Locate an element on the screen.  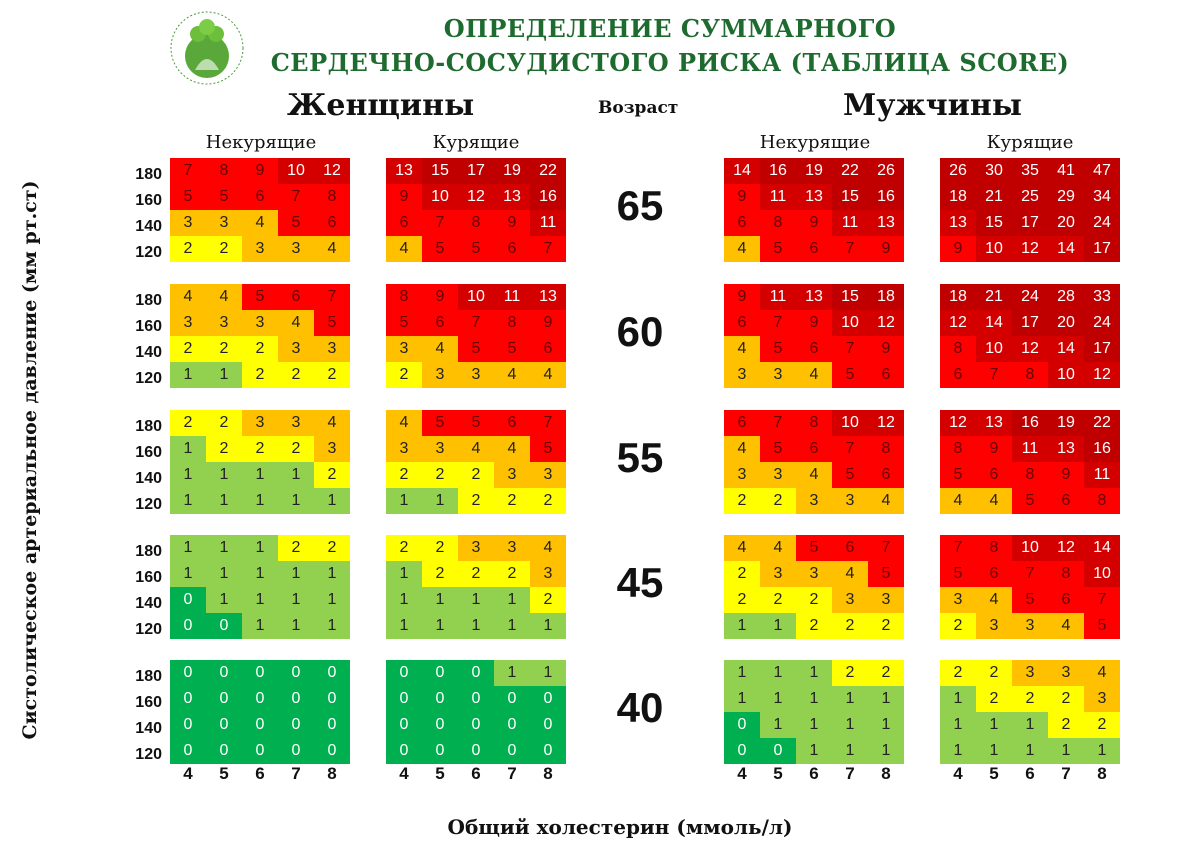
age-label: 65 is located at coordinates (640, 205).